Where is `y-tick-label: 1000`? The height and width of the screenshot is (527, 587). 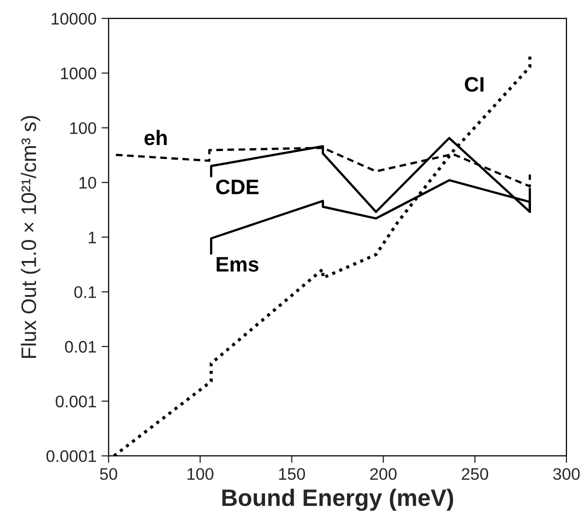 y-tick-label: 1000 is located at coordinates (78, 74).